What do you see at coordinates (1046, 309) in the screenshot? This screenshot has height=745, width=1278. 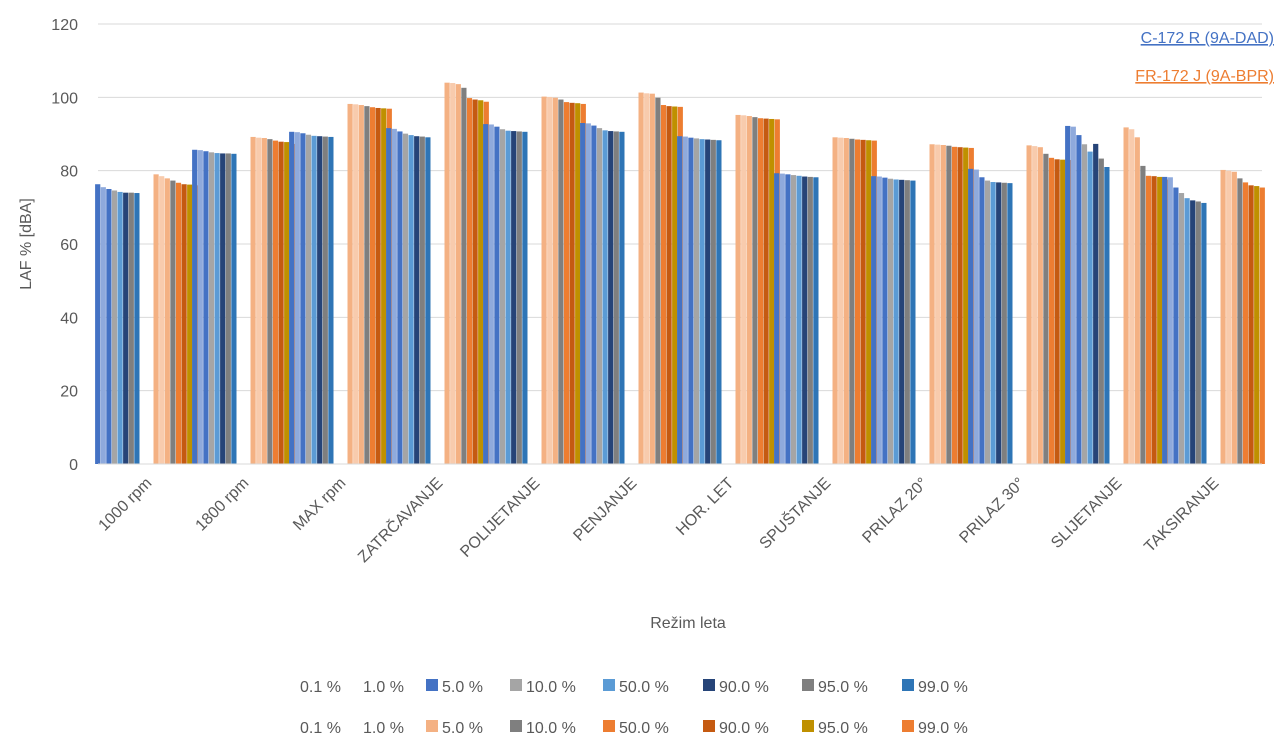 I see `bar-fr172j-100-cat9` at bounding box center [1046, 309].